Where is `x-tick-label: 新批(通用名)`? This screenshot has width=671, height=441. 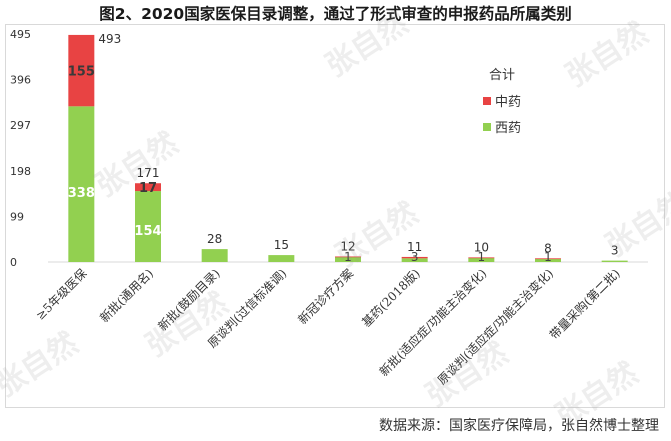 x-tick-label: 新批(通用名) is located at coordinates (126, 296).